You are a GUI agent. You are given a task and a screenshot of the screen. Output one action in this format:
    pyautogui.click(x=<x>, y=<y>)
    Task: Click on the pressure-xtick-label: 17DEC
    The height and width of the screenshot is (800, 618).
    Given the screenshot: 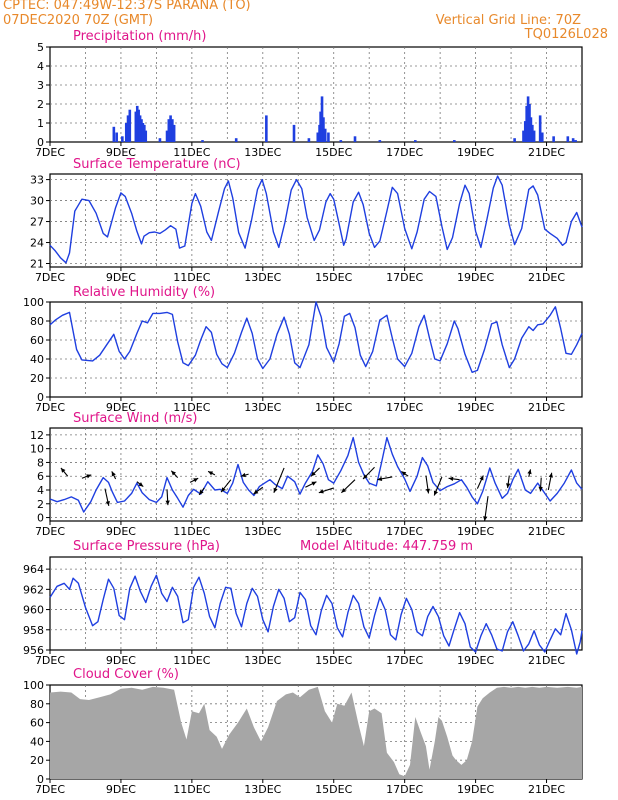 What is the action you would take?
    pyautogui.click(x=404, y=660)
    